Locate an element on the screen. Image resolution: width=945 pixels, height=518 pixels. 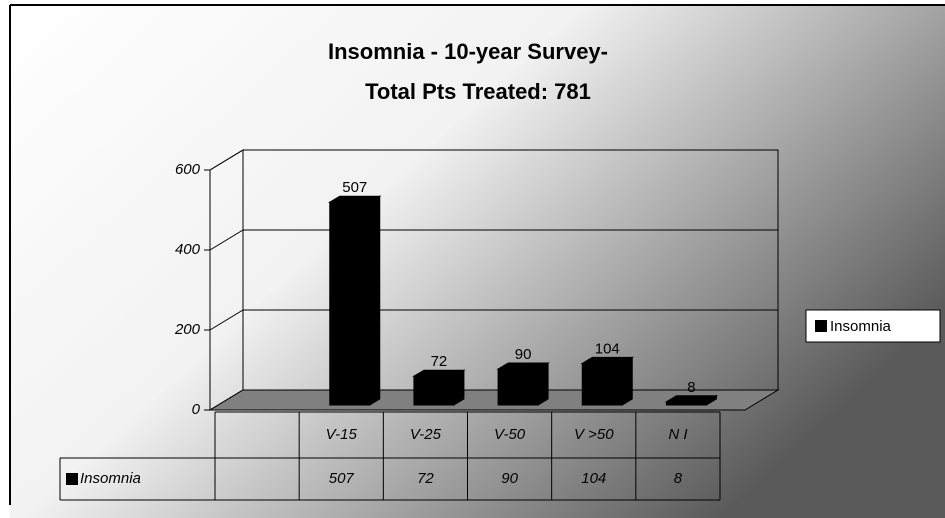
x-tick-label: V-50 is located at coordinates (510, 434).